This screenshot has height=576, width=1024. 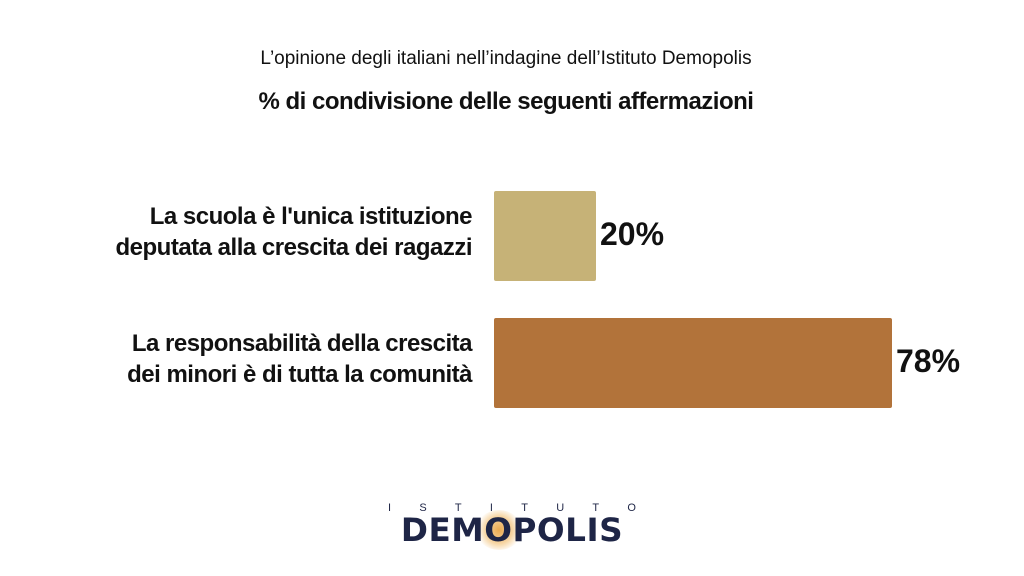 I want to click on logo-glow-icon, so click(x=499, y=530).